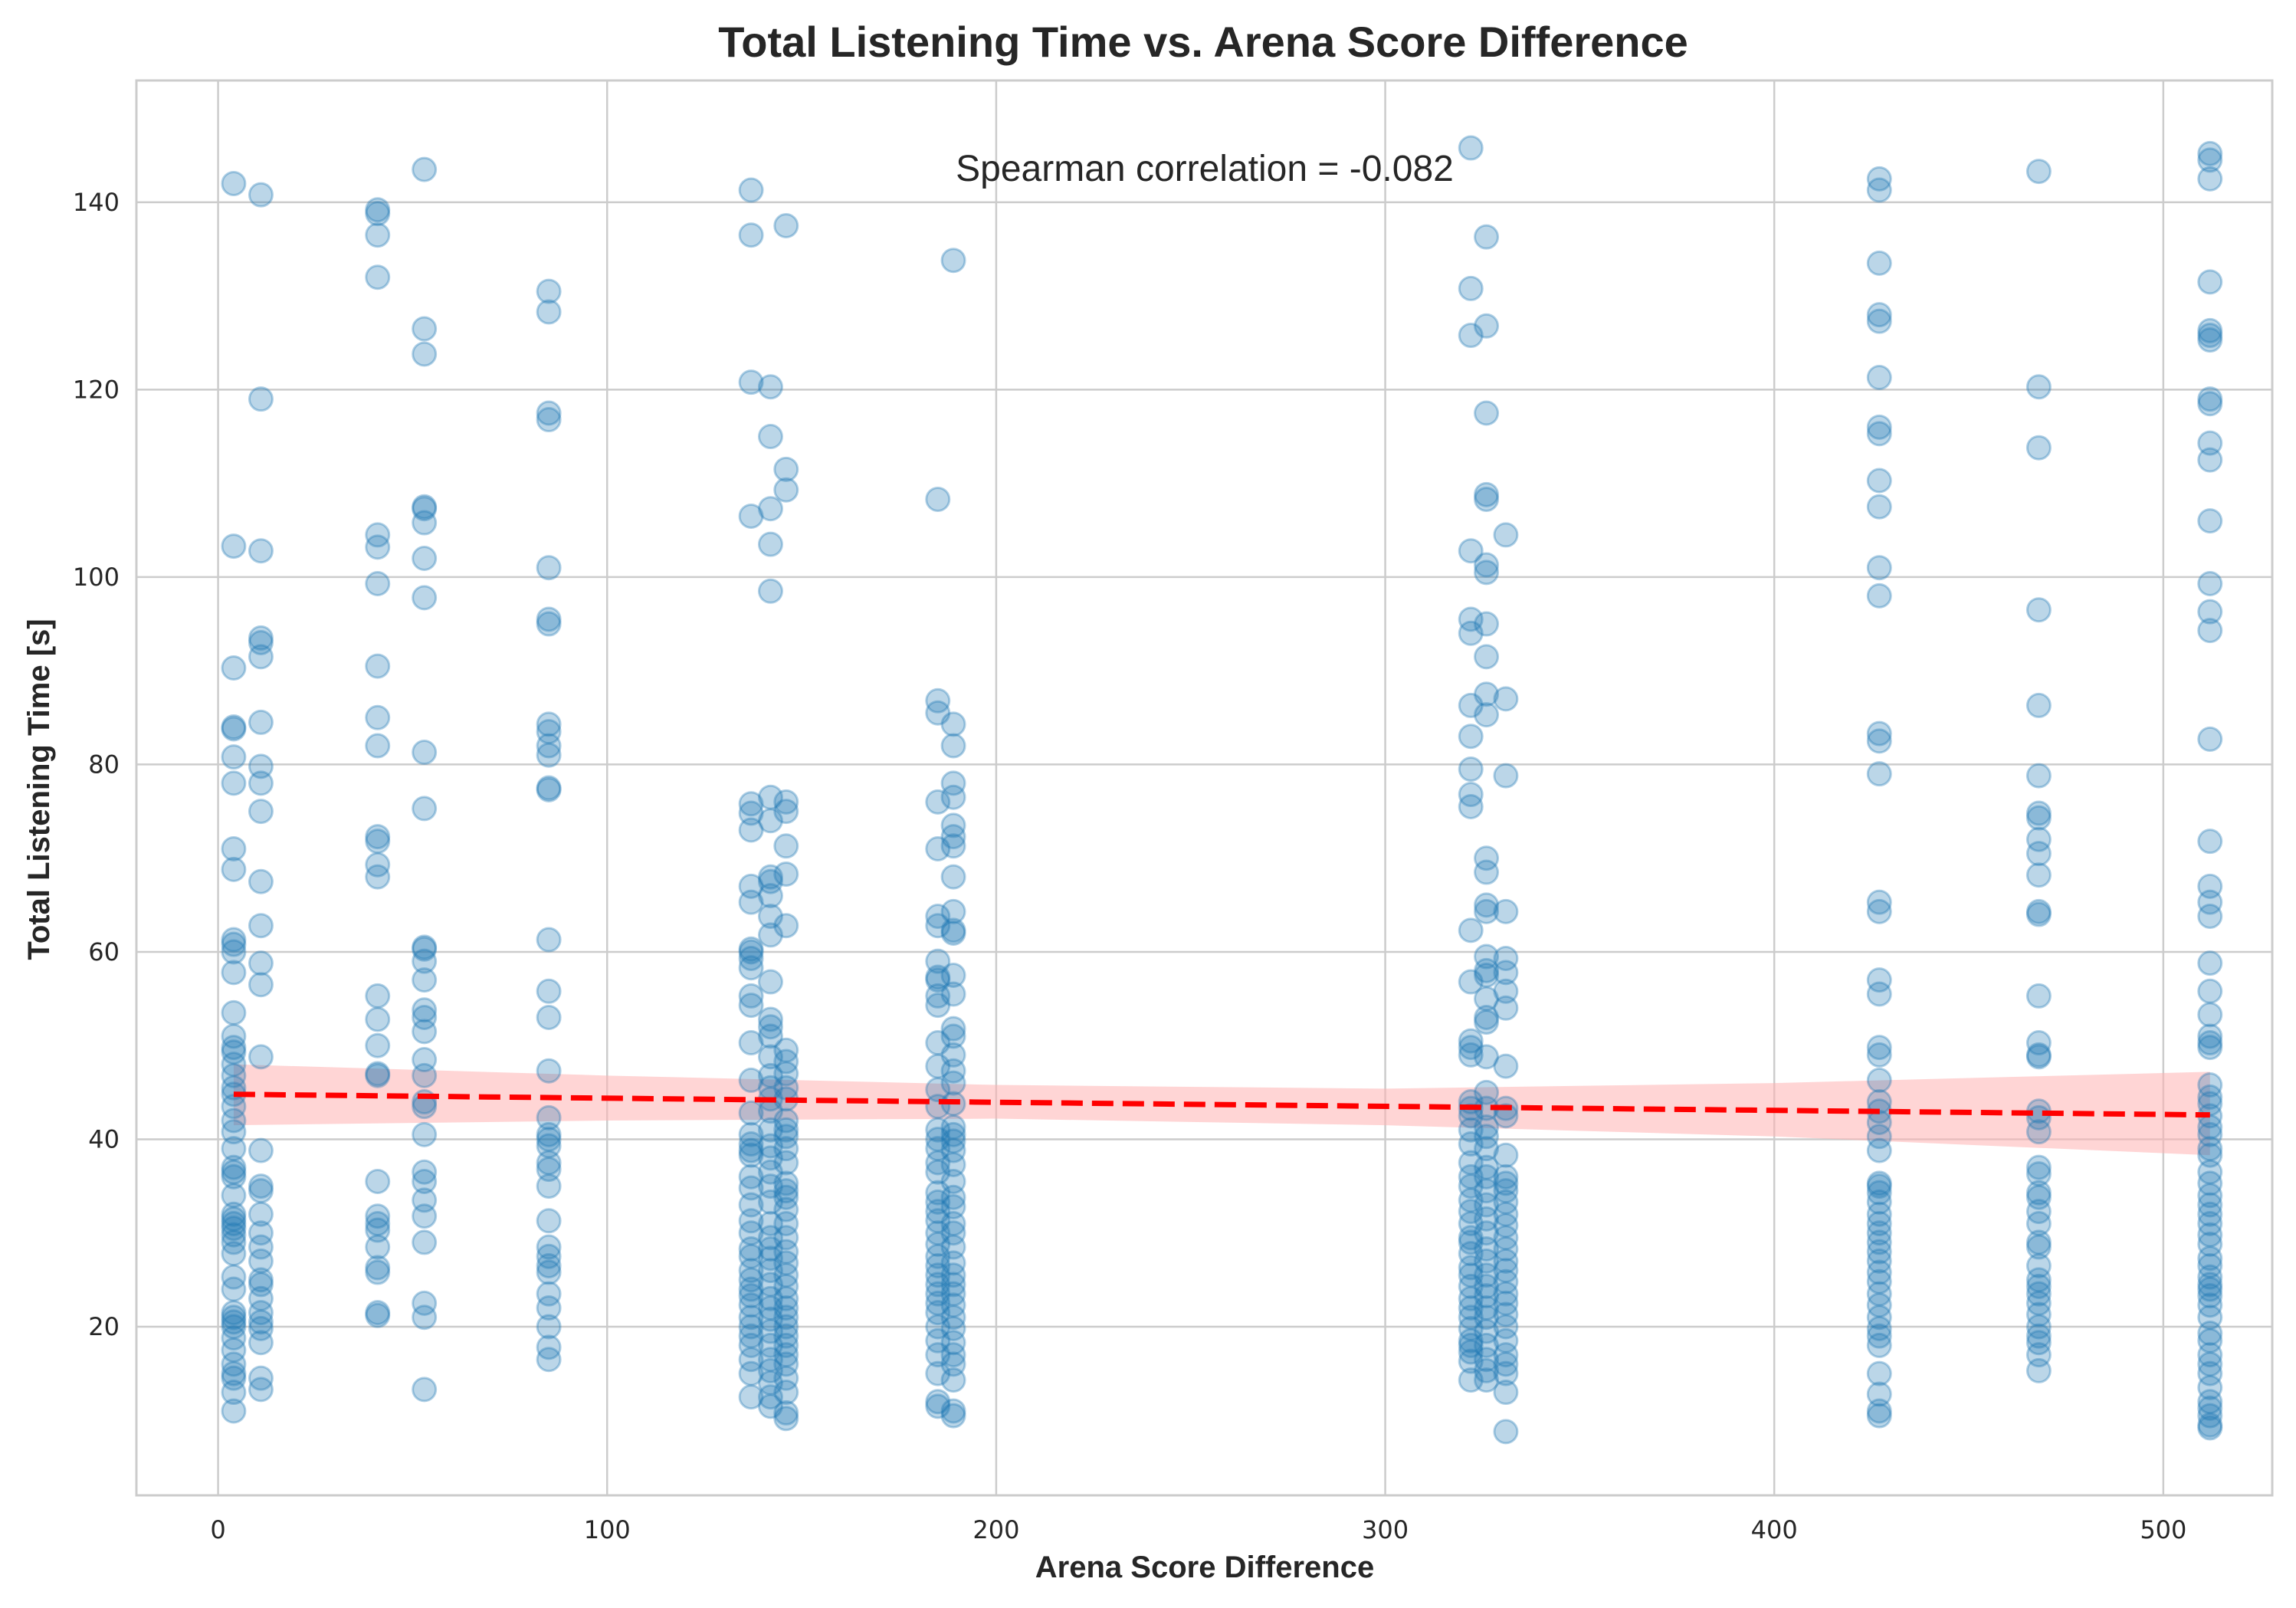  I want to click on x-tick-label: 0, so click(217, 1529).